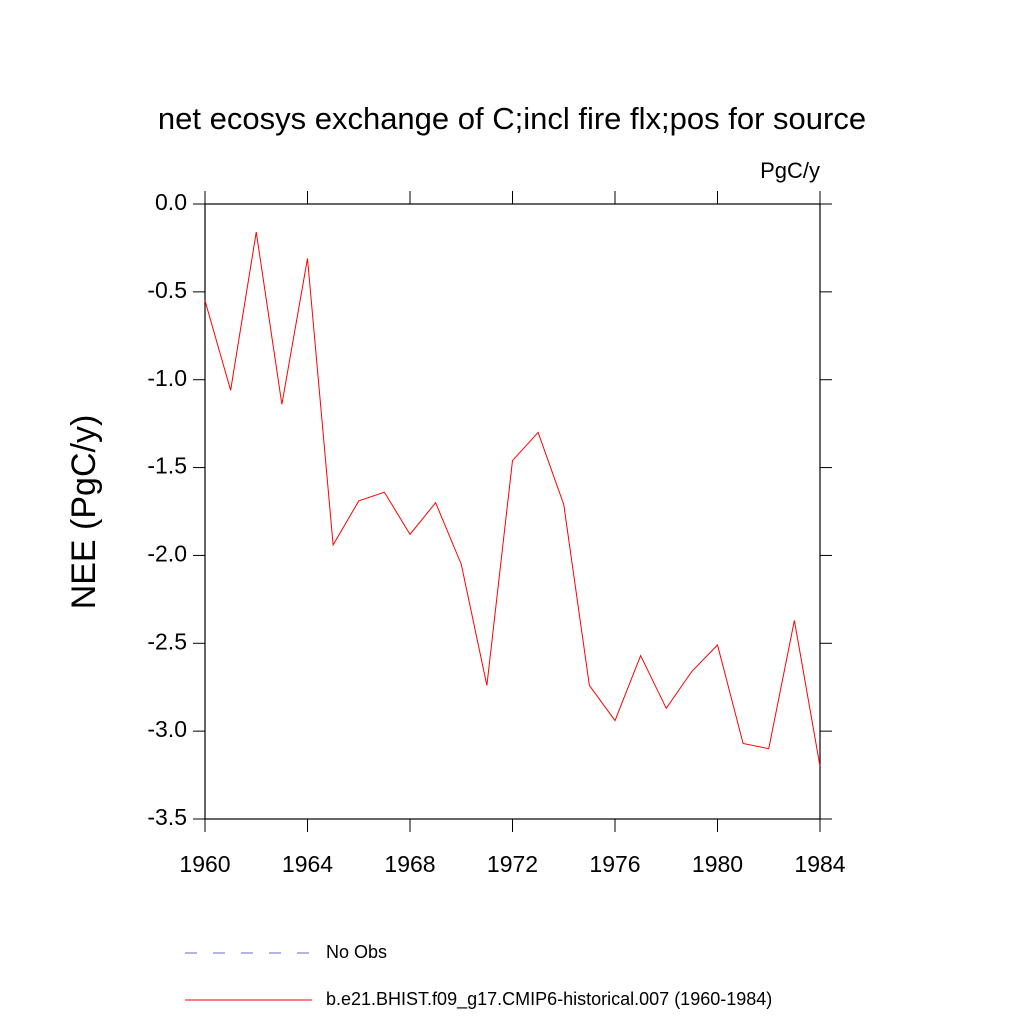 The width and height of the screenshot is (1024, 1024). Describe the element at coordinates (204, 864) in the screenshot. I see `x-tick-label: 1960` at that location.